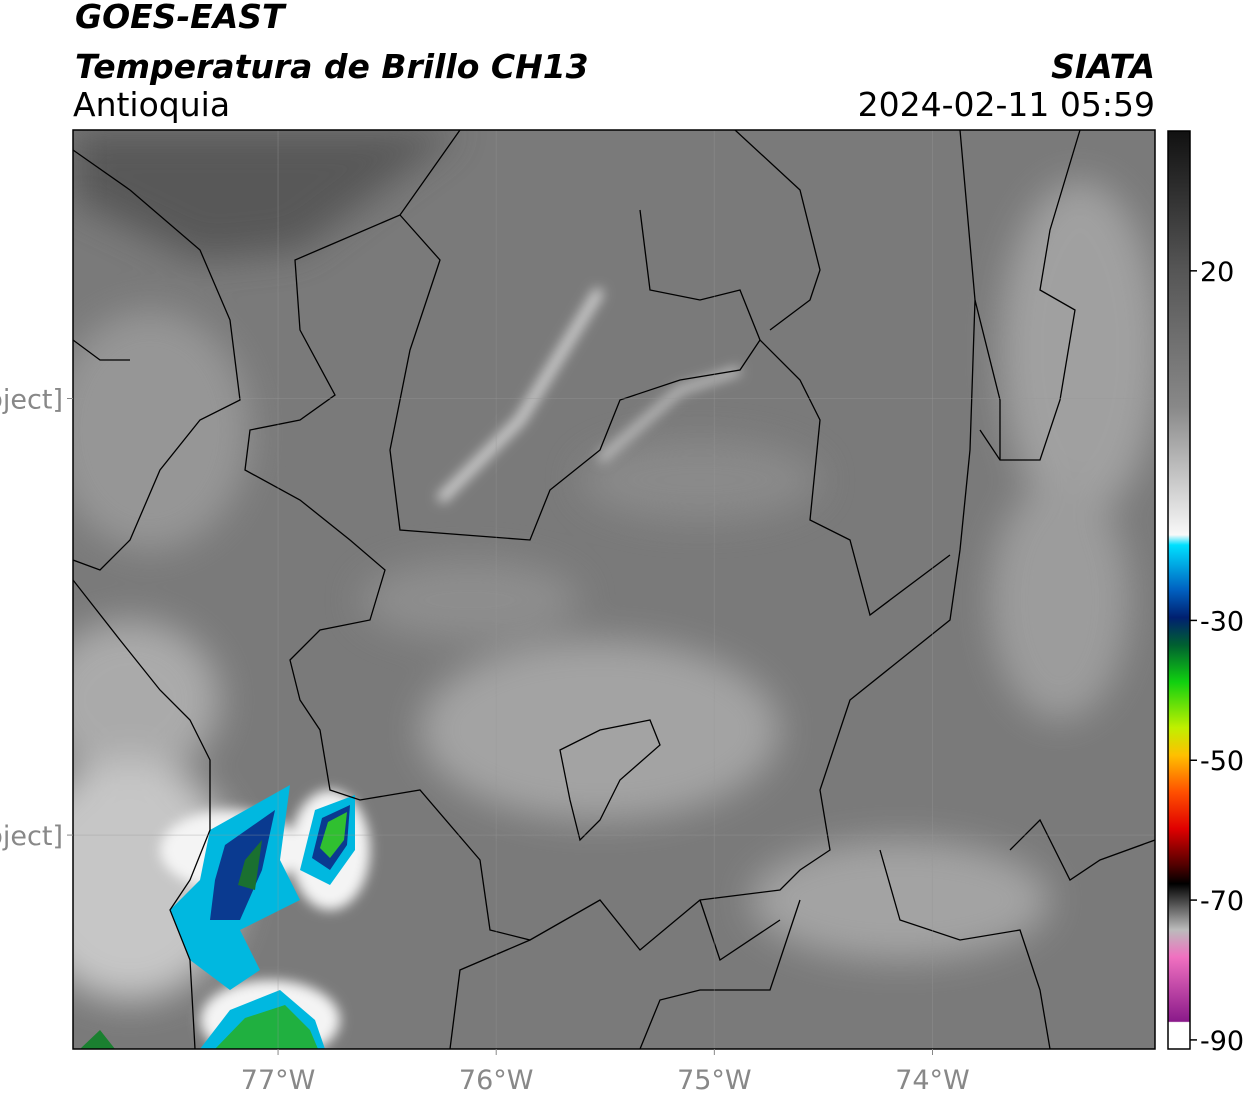  What do you see at coordinates (932, 1080) in the screenshot?
I see `x-tick-label: 74°W` at bounding box center [932, 1080].